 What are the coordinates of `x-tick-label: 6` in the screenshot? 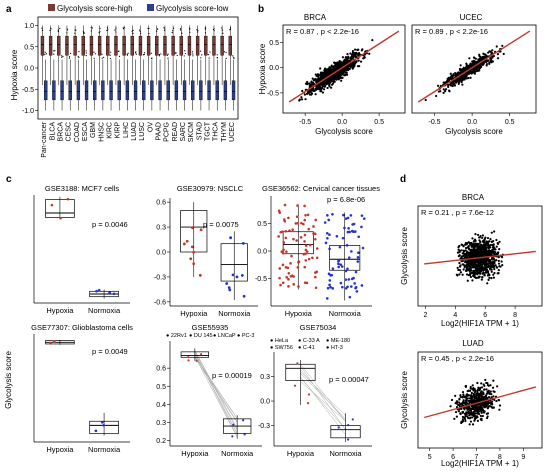 It's located at (453, 457).